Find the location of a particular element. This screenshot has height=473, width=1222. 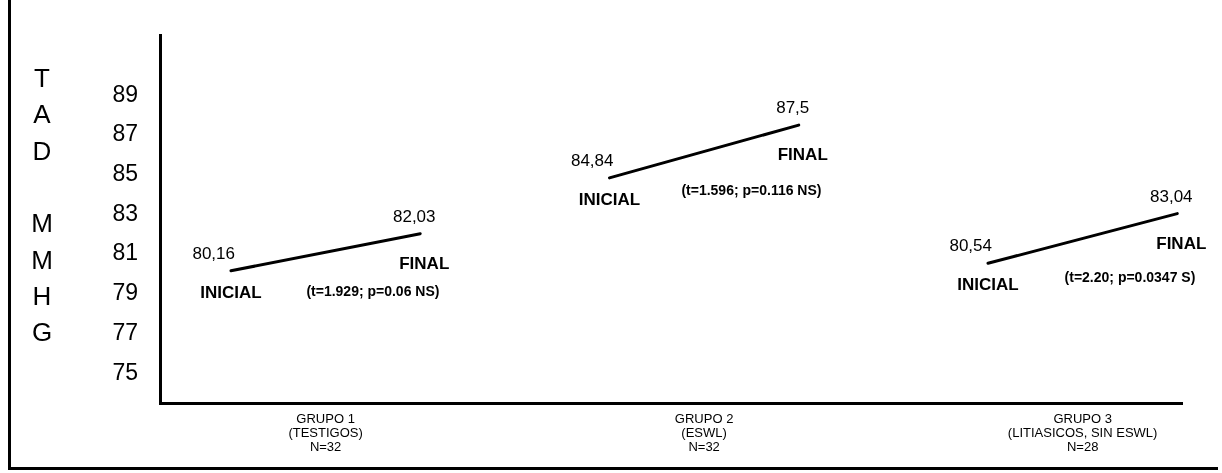

text: TAD MMHG is located at coordinates (42, 205).